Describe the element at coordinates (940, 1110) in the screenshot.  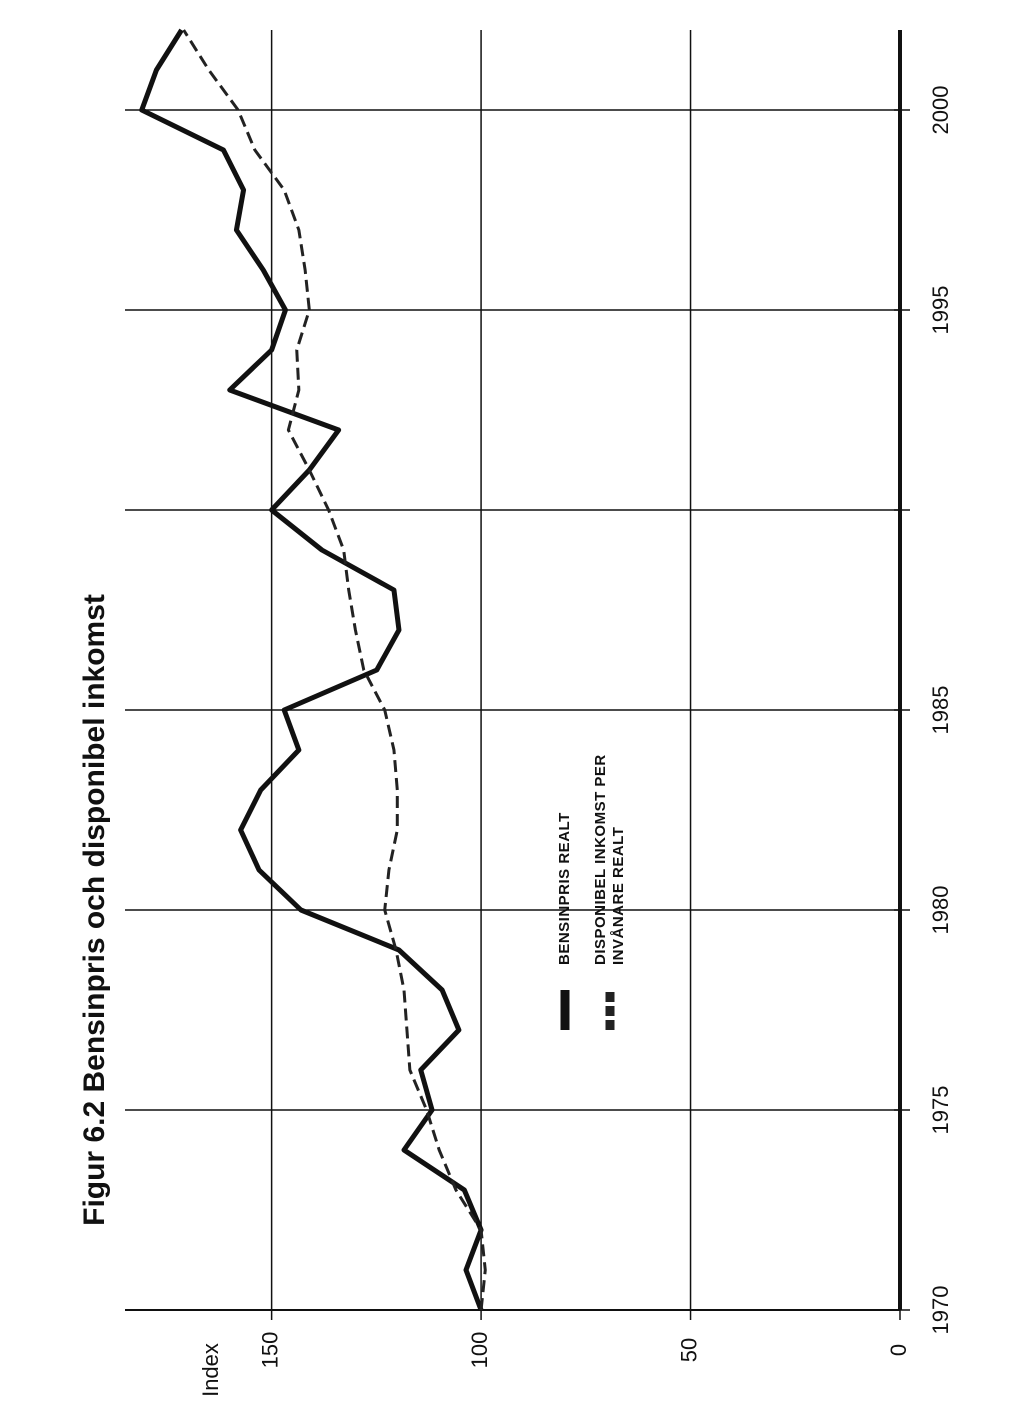
I see `x-tick-label: 1975` at that location.